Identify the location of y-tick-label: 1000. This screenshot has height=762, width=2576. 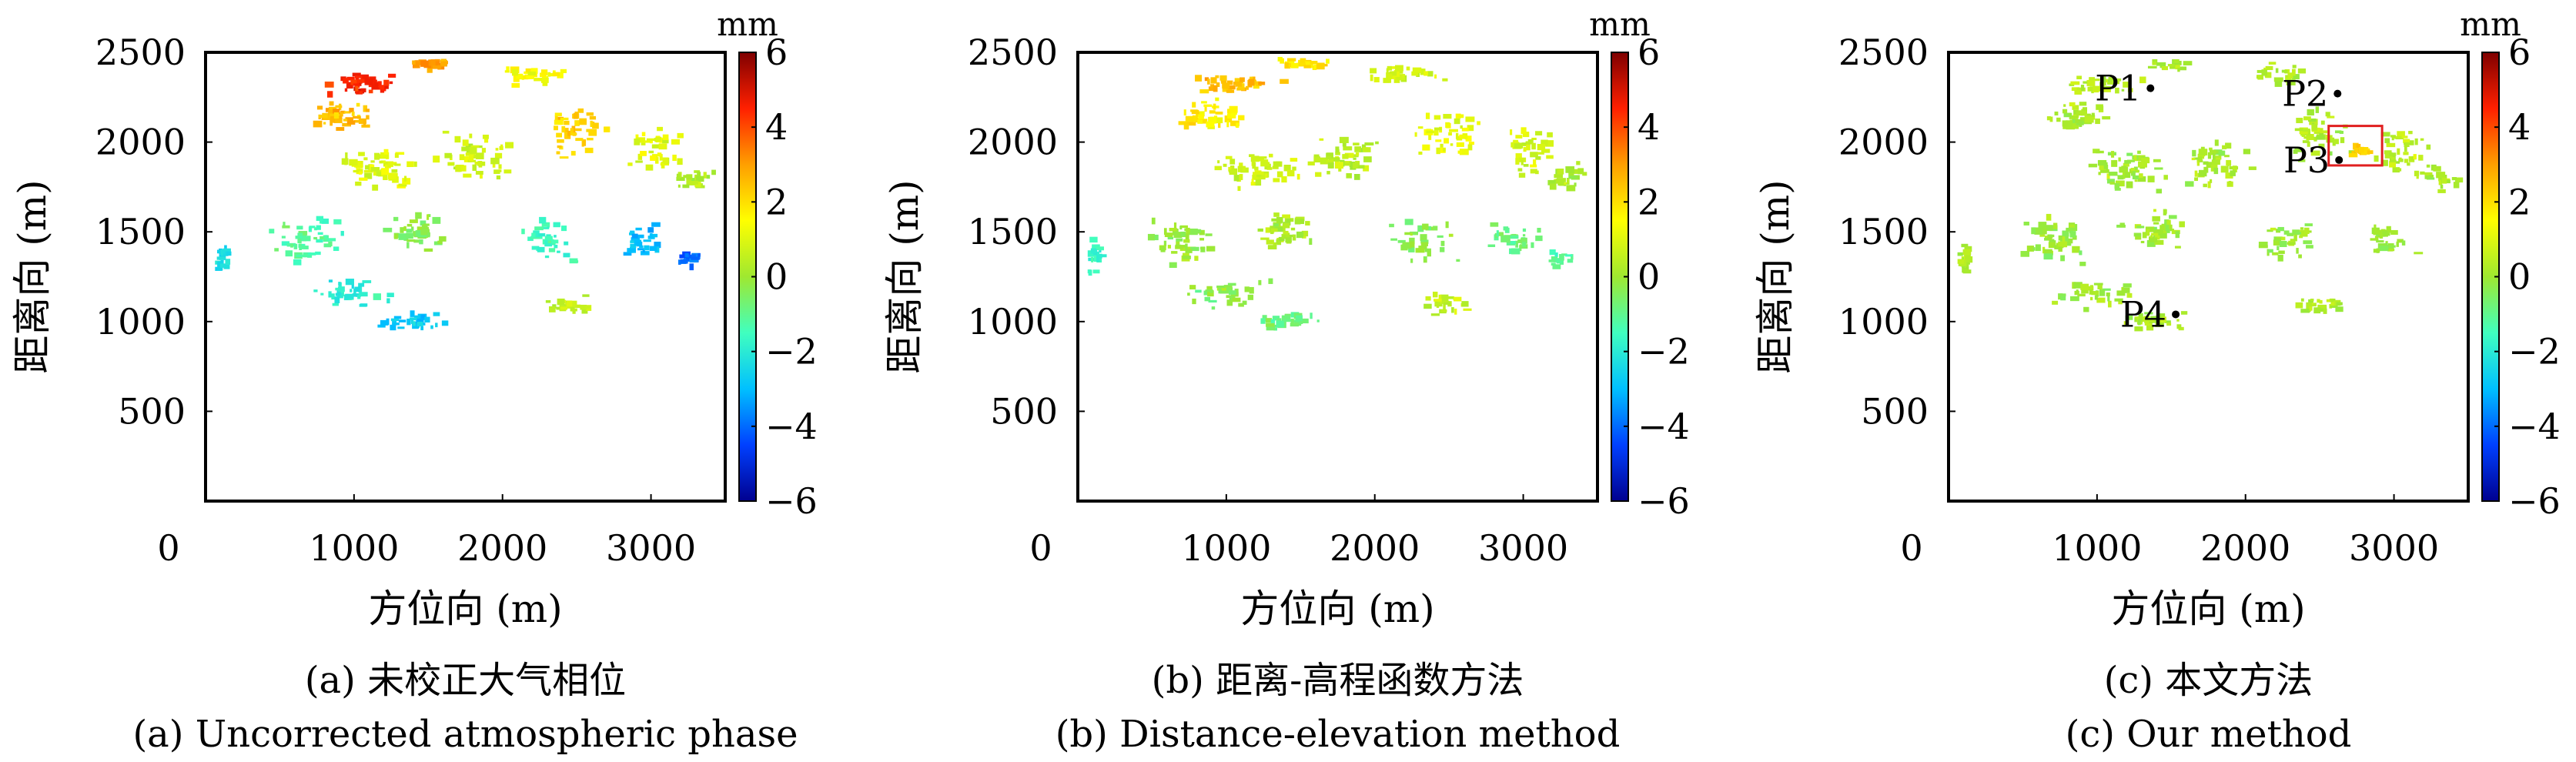
(1884, 322).